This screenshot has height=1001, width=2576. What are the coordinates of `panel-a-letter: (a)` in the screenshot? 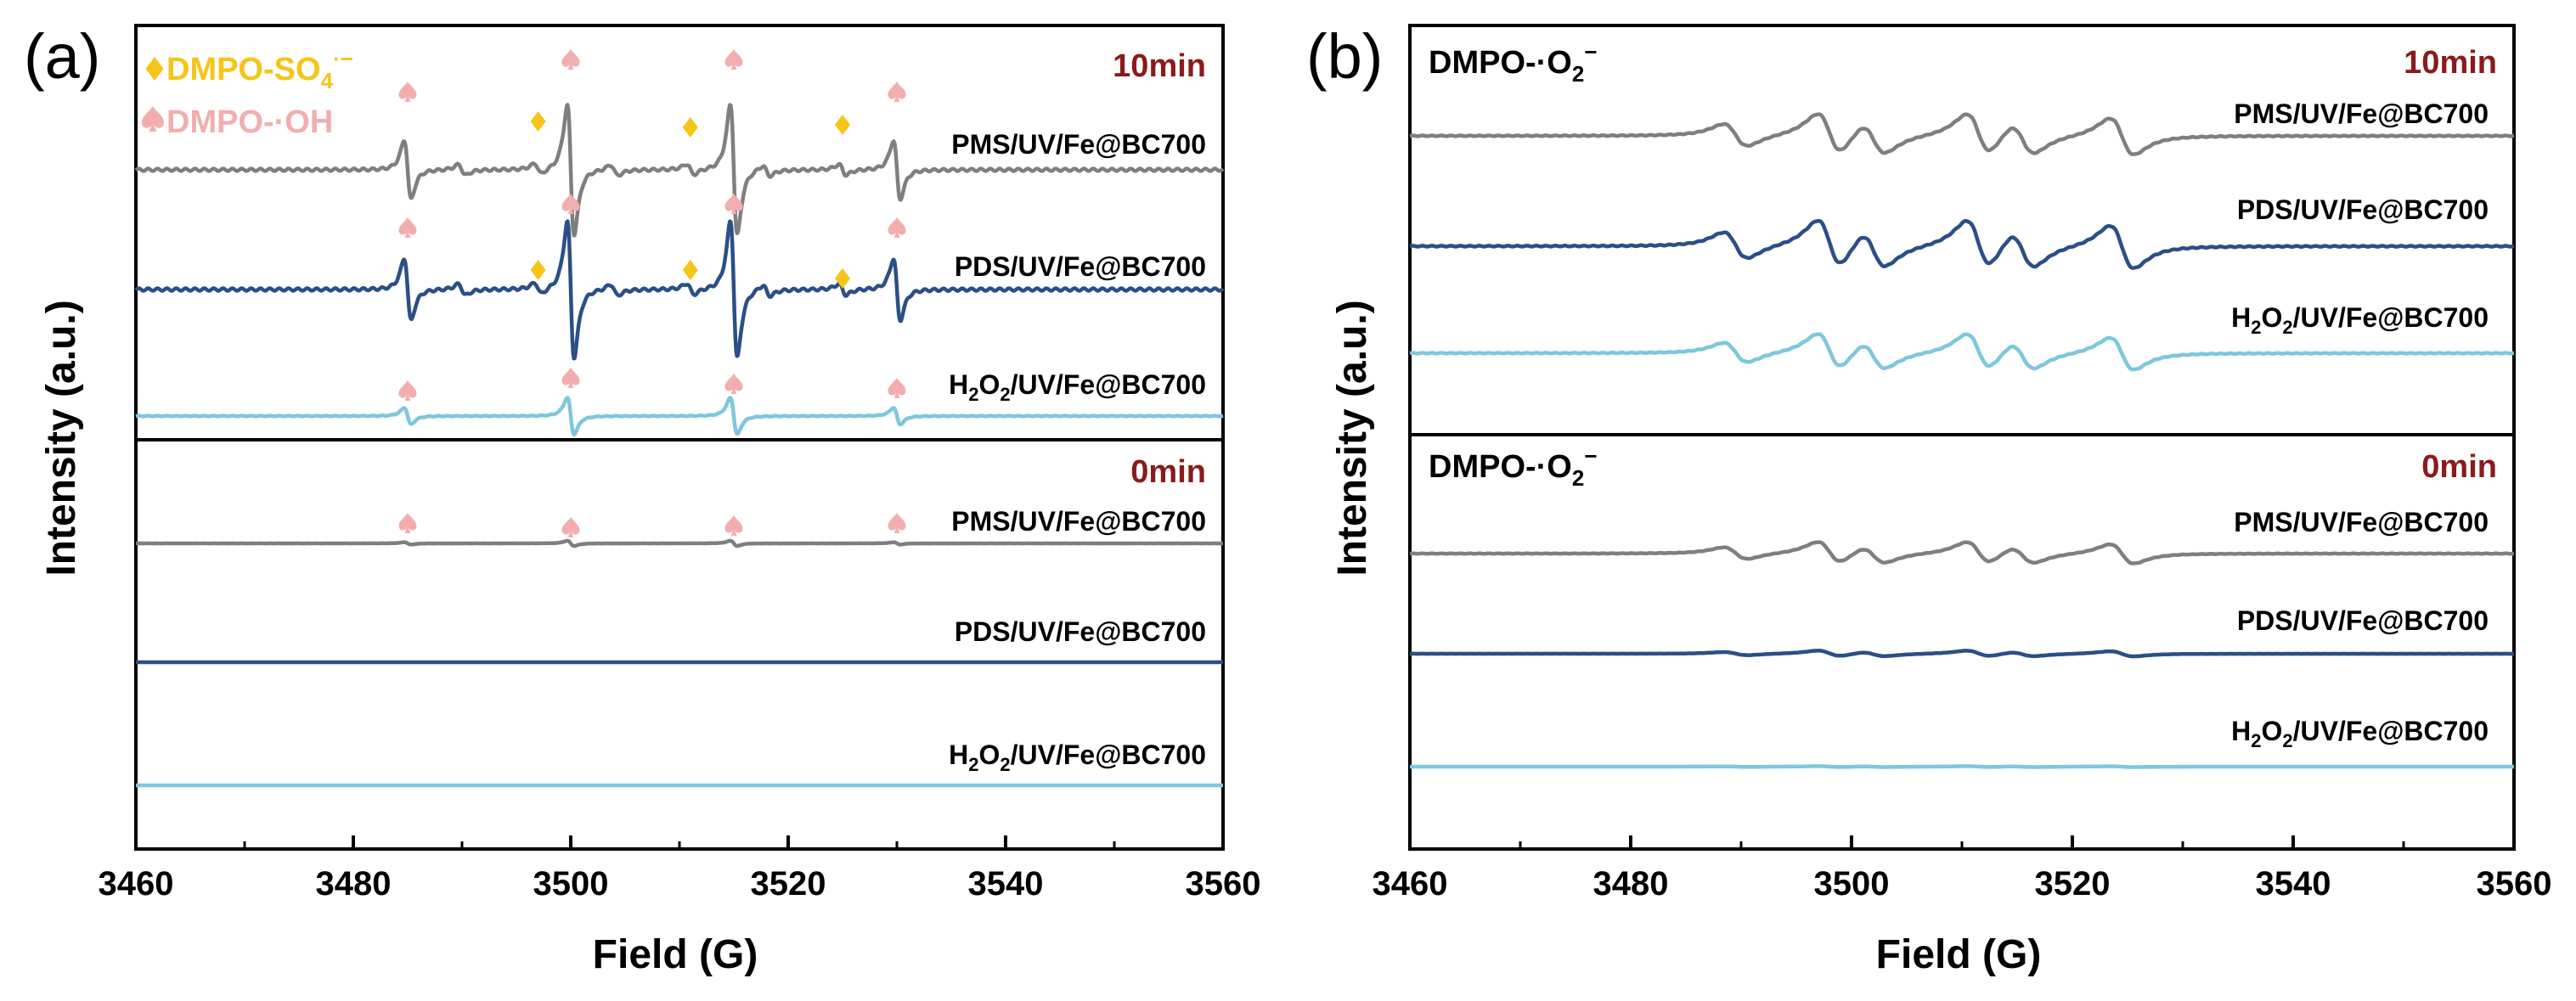 It's located at (62, 56).